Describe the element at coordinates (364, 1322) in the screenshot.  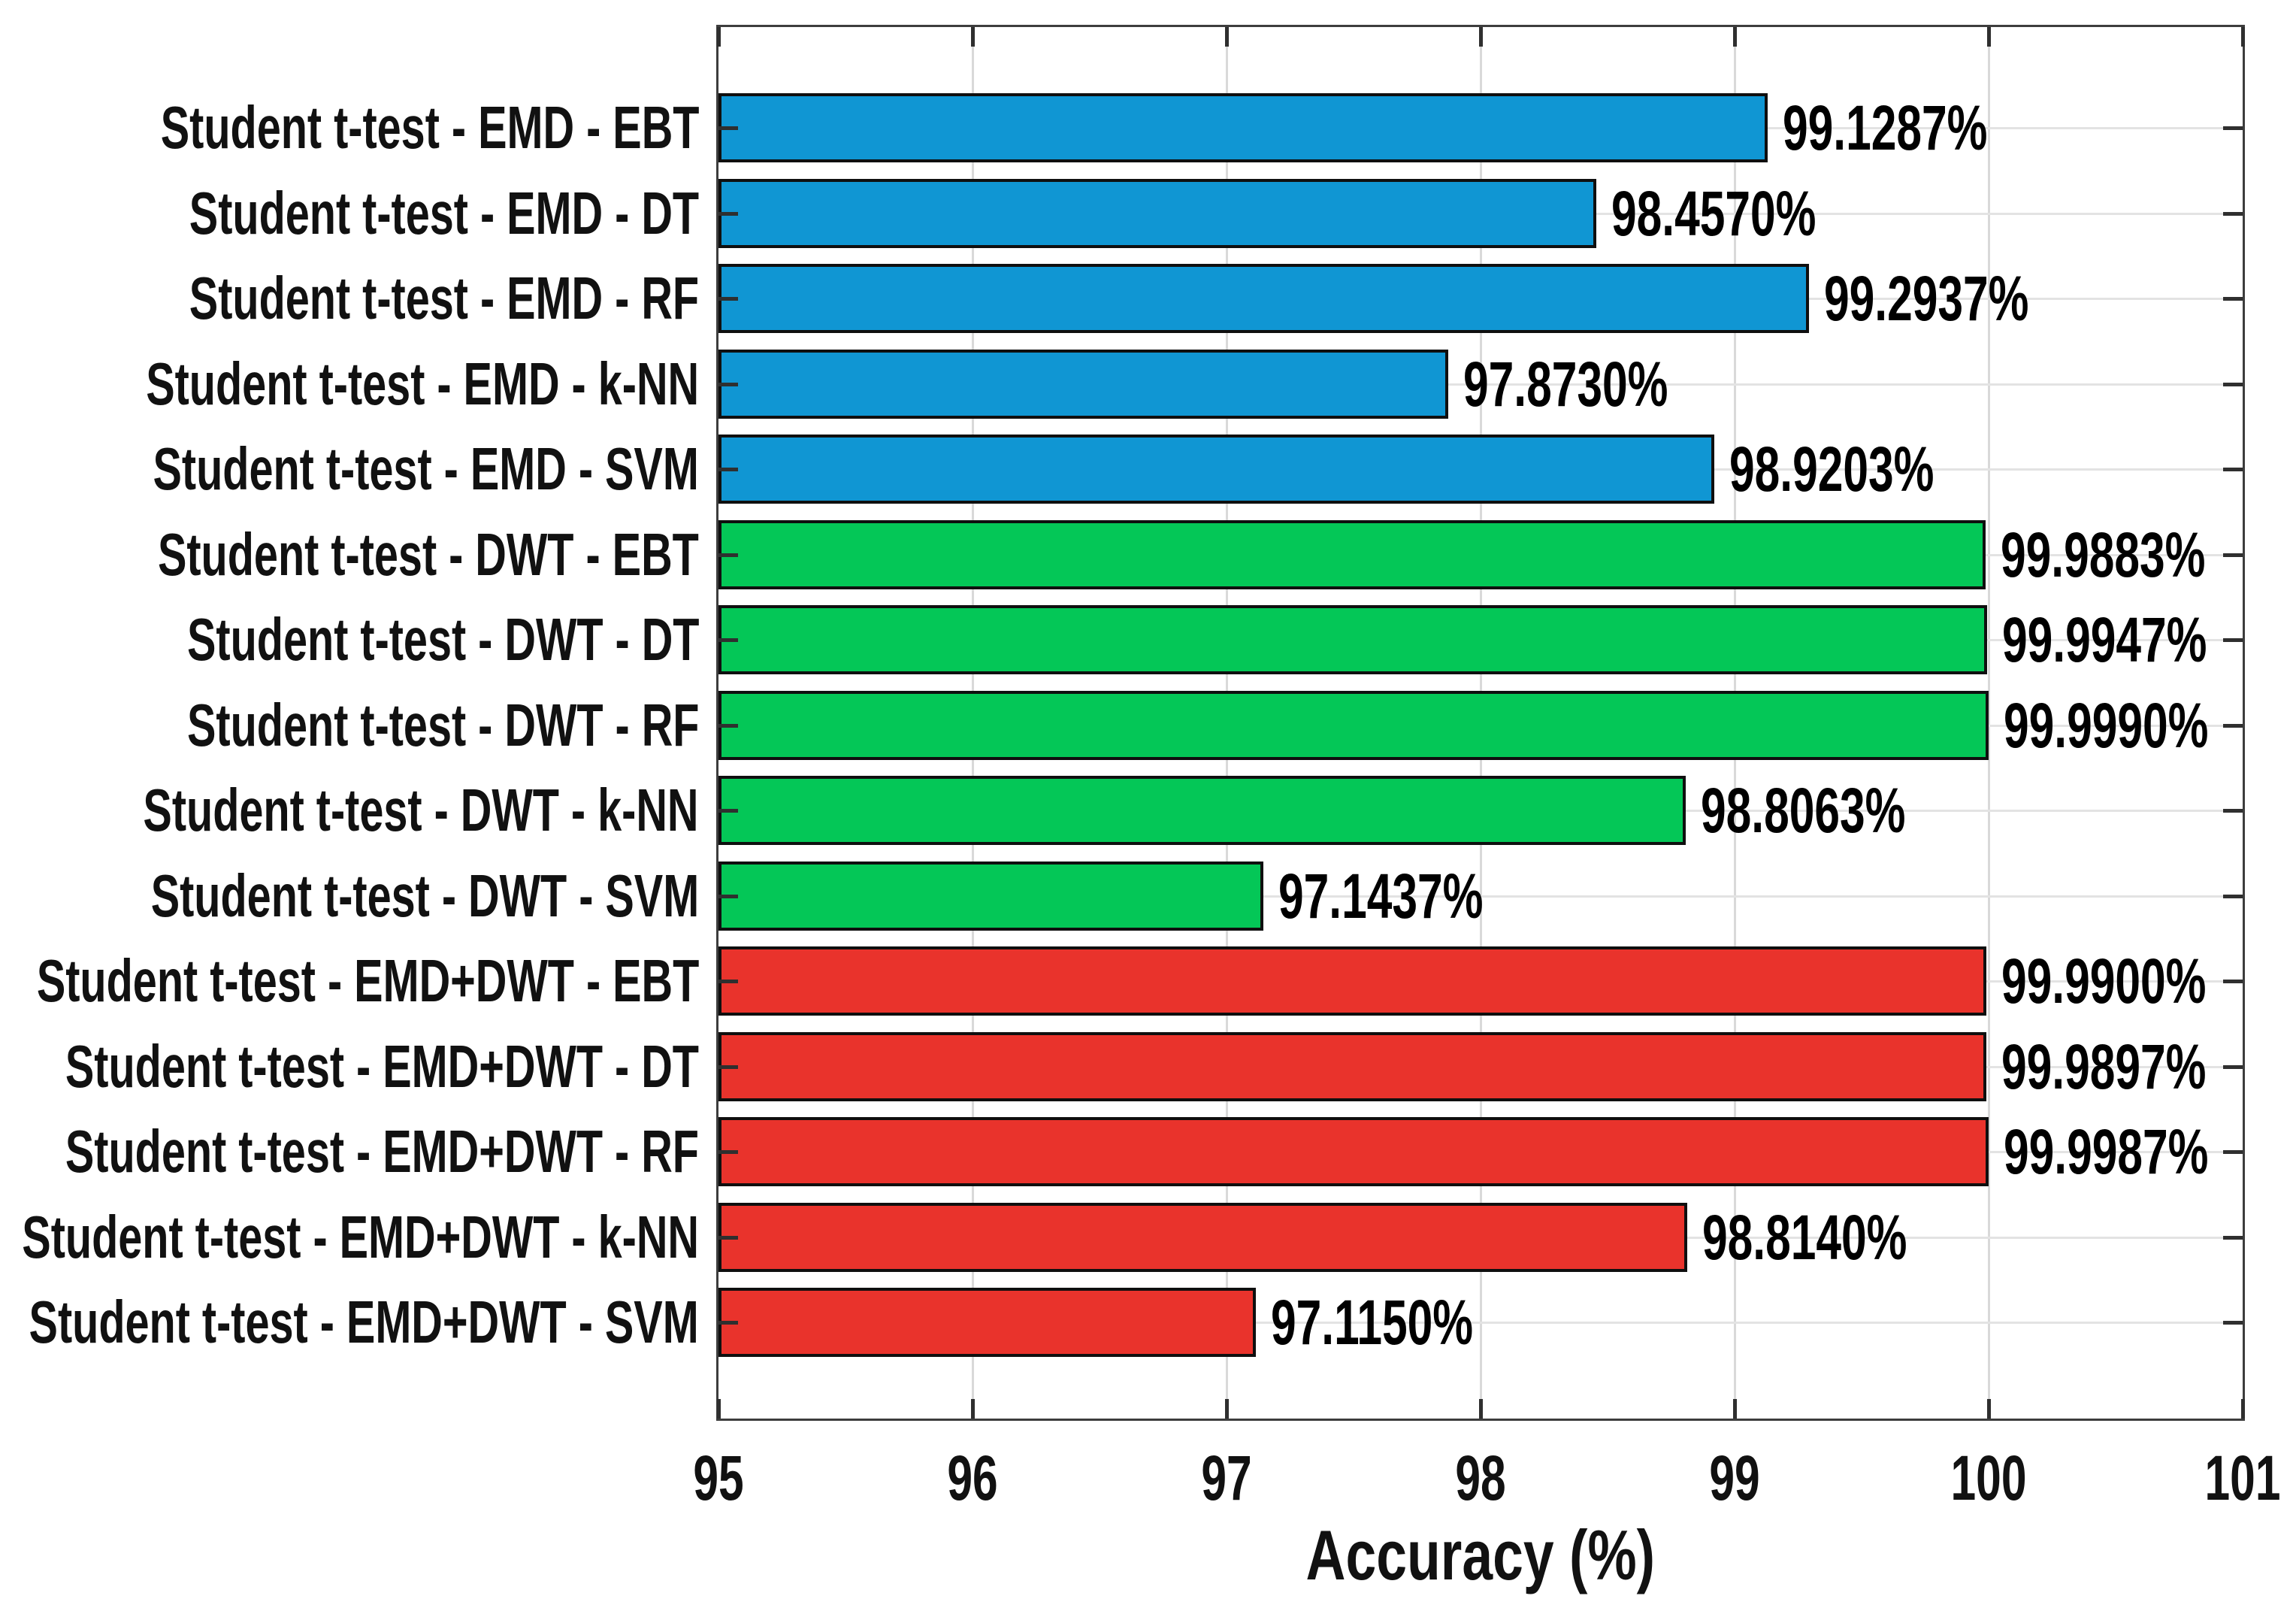
I see `category-label-text: Student t-test - EMD+DWT - SVM` at that location.